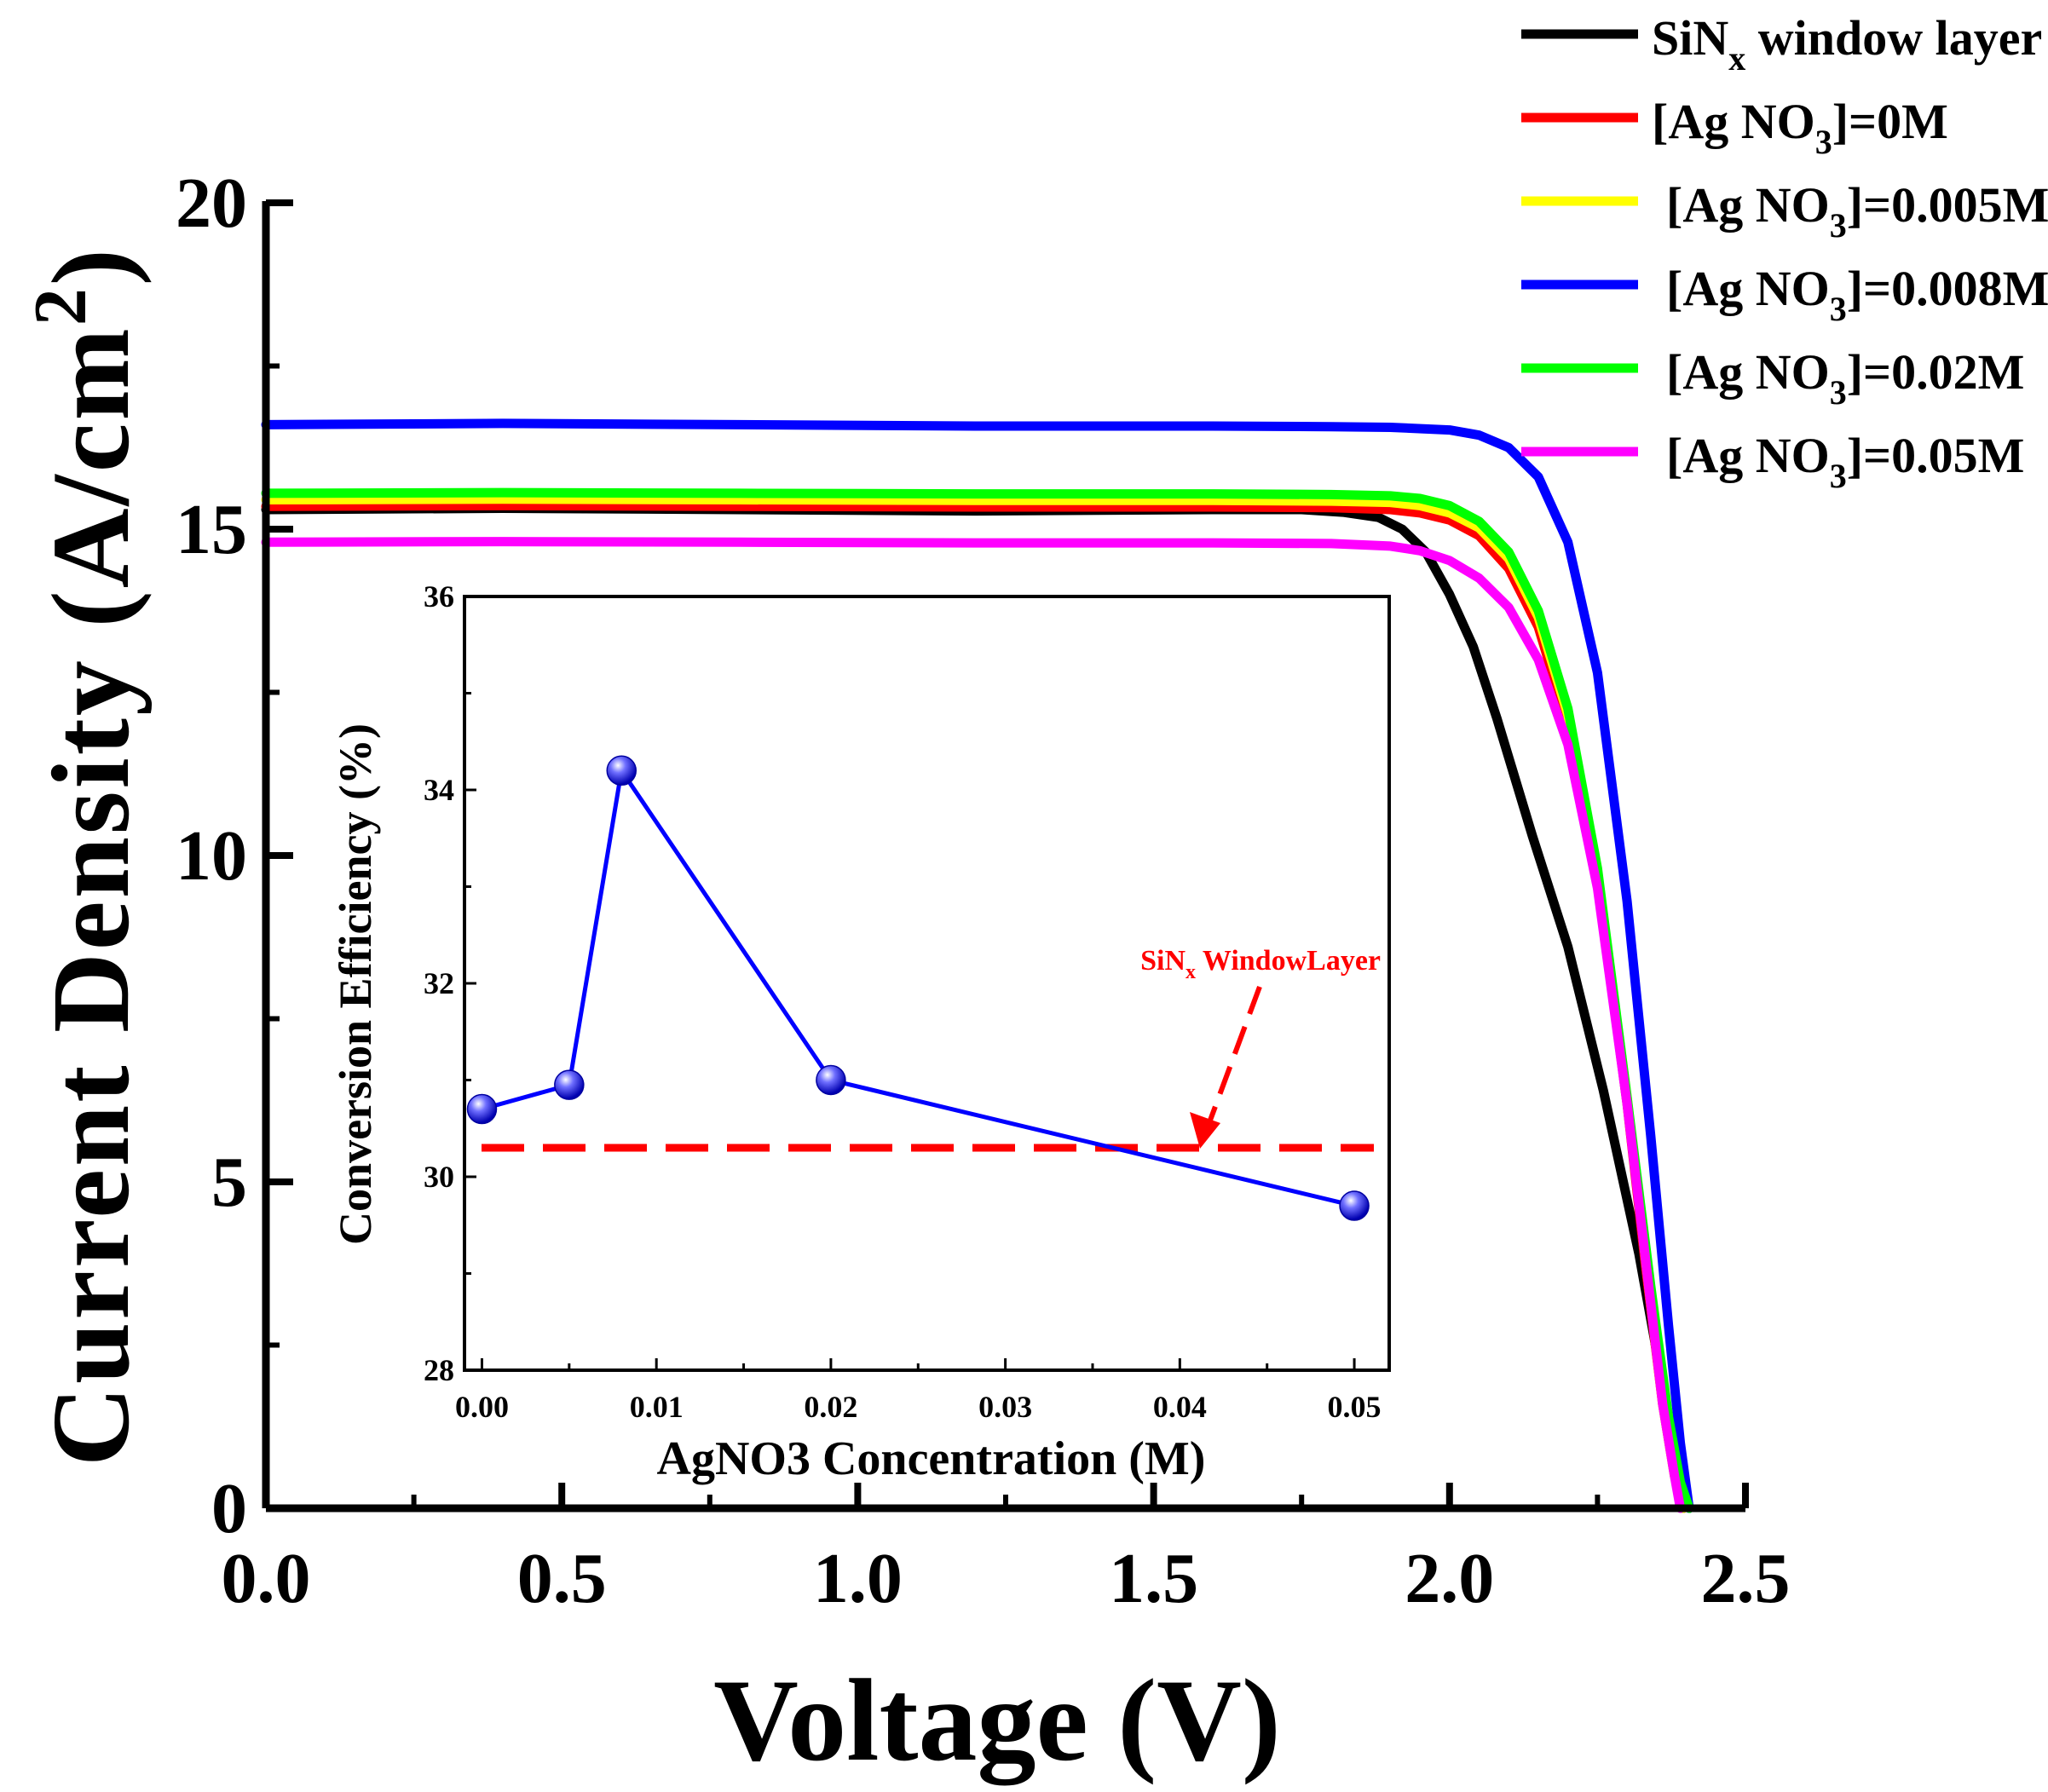 This screenshot has width=2048, height=1792. I want to click on main-x-tick-label-1: 0.5, so click(562, 1578).